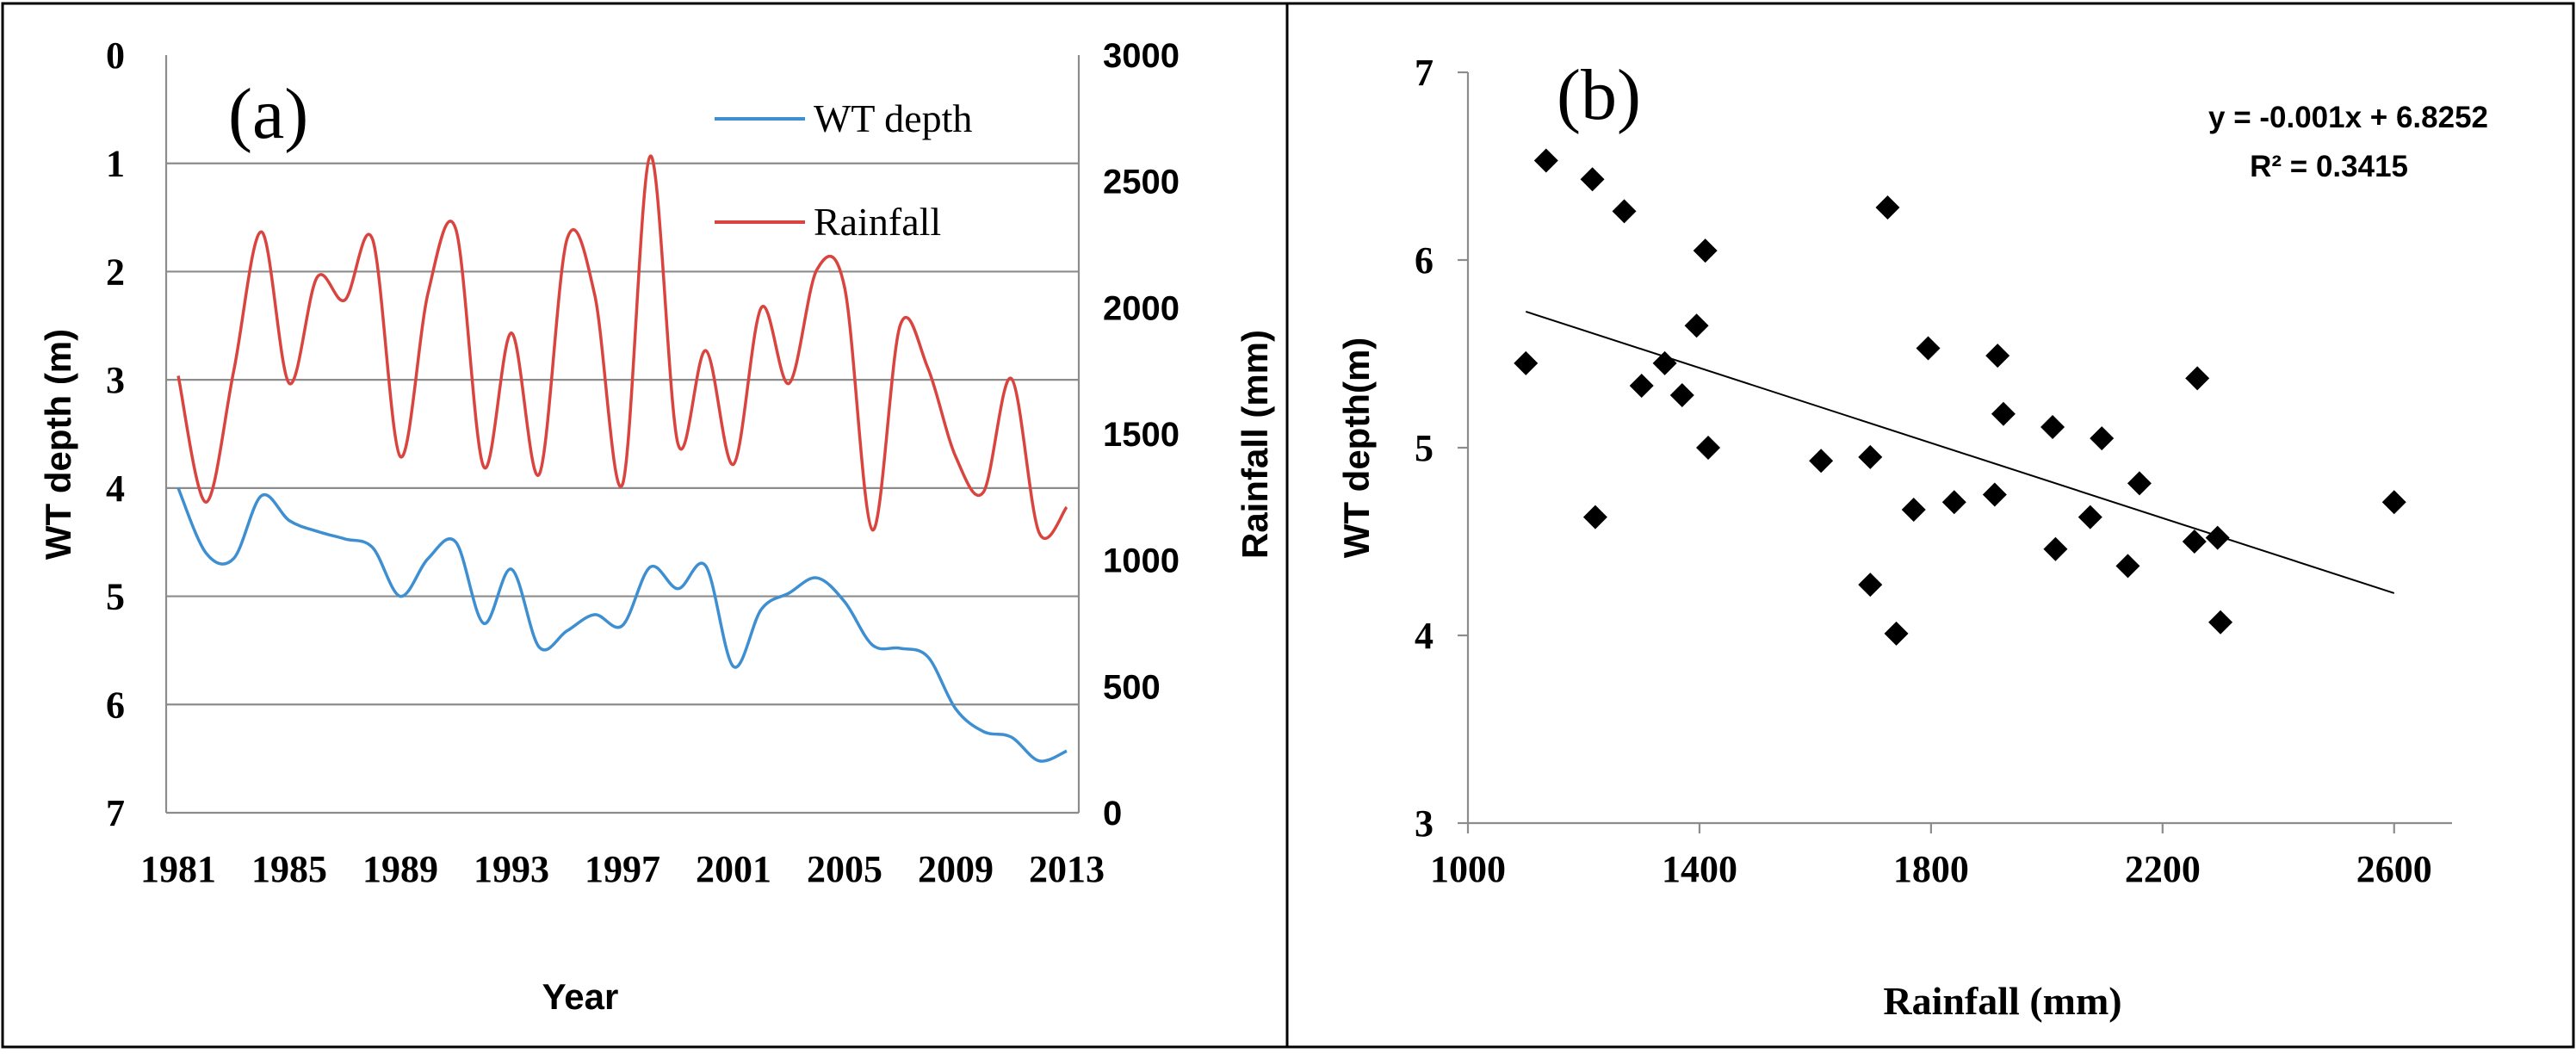  What do you see at coordinates (178, 869) in the screenshot?
I see `xtick-label: 1981` at bounding box center [178, 869].